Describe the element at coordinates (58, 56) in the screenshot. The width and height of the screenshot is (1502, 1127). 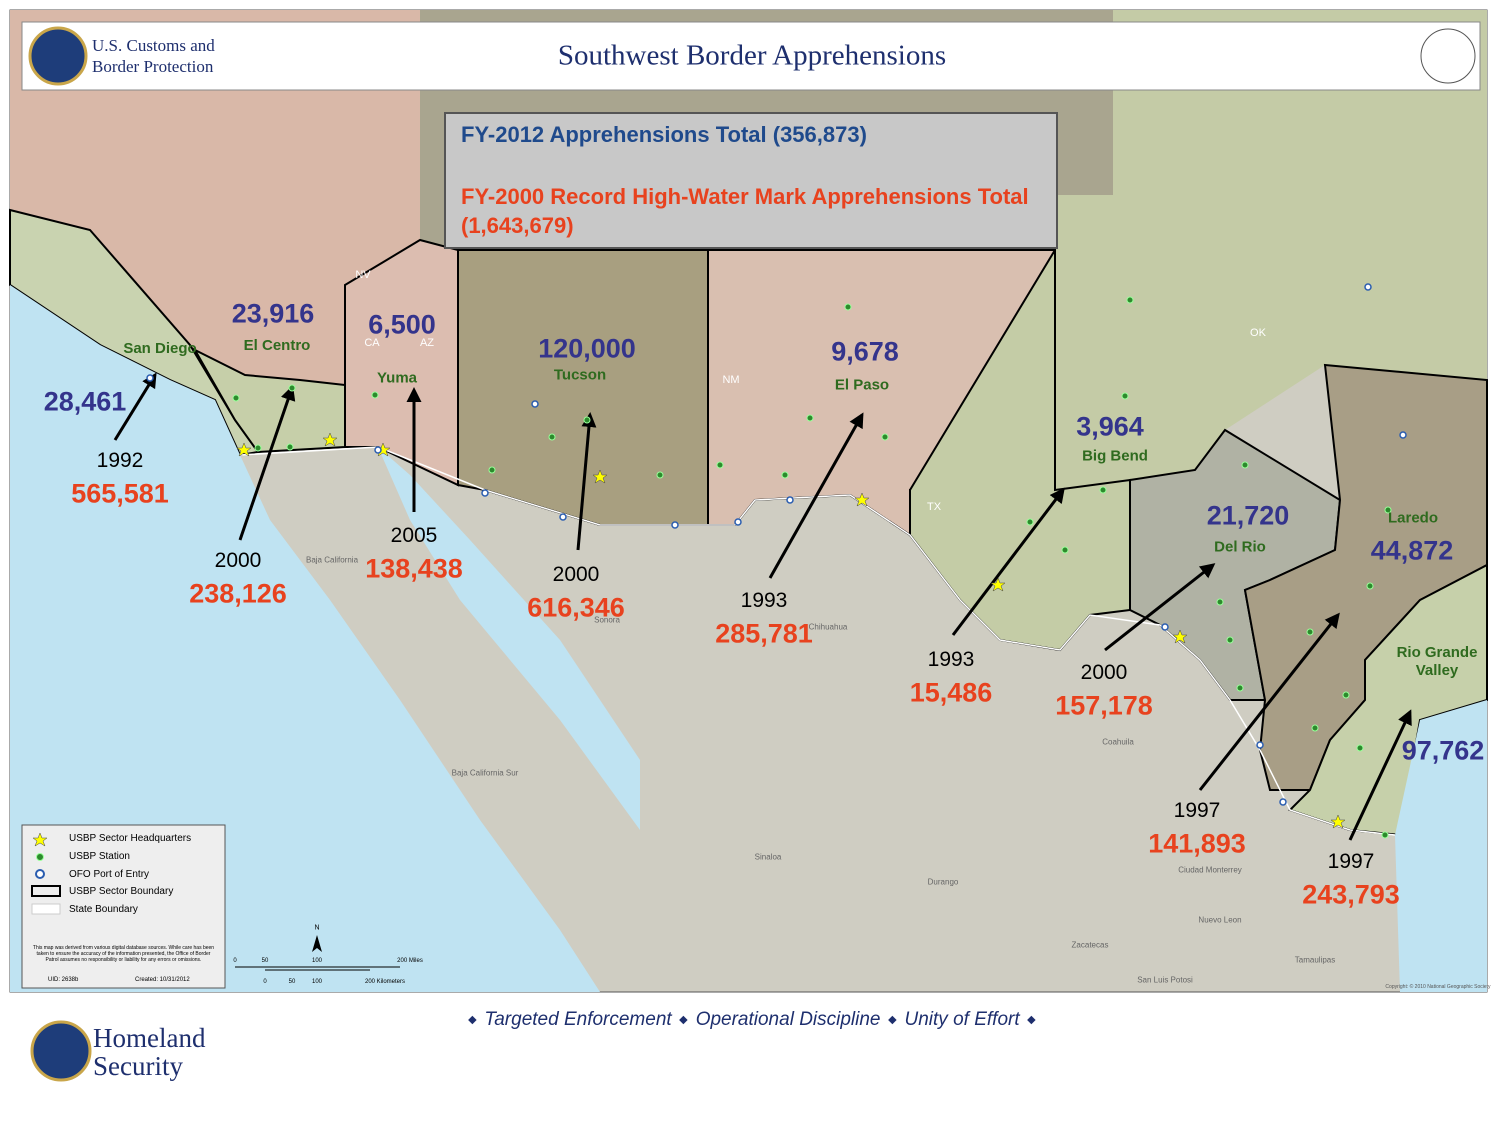
I see `cbp-seal` at that location.